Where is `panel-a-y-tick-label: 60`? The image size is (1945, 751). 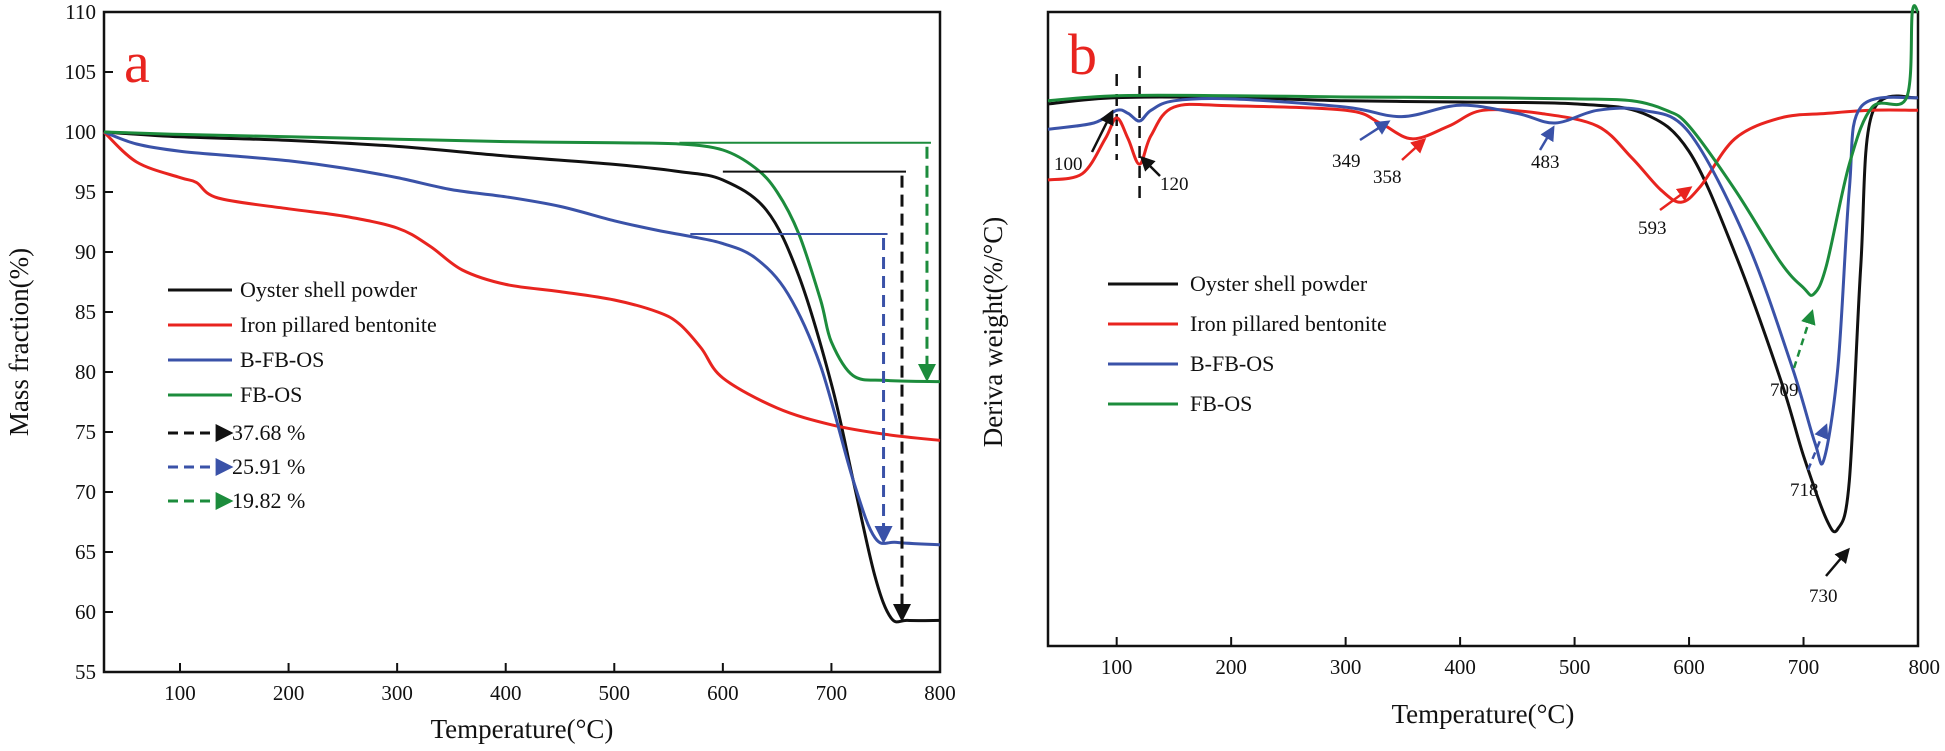 panel-a-y-tick-label: 60 is located at coordinates (85, 612).